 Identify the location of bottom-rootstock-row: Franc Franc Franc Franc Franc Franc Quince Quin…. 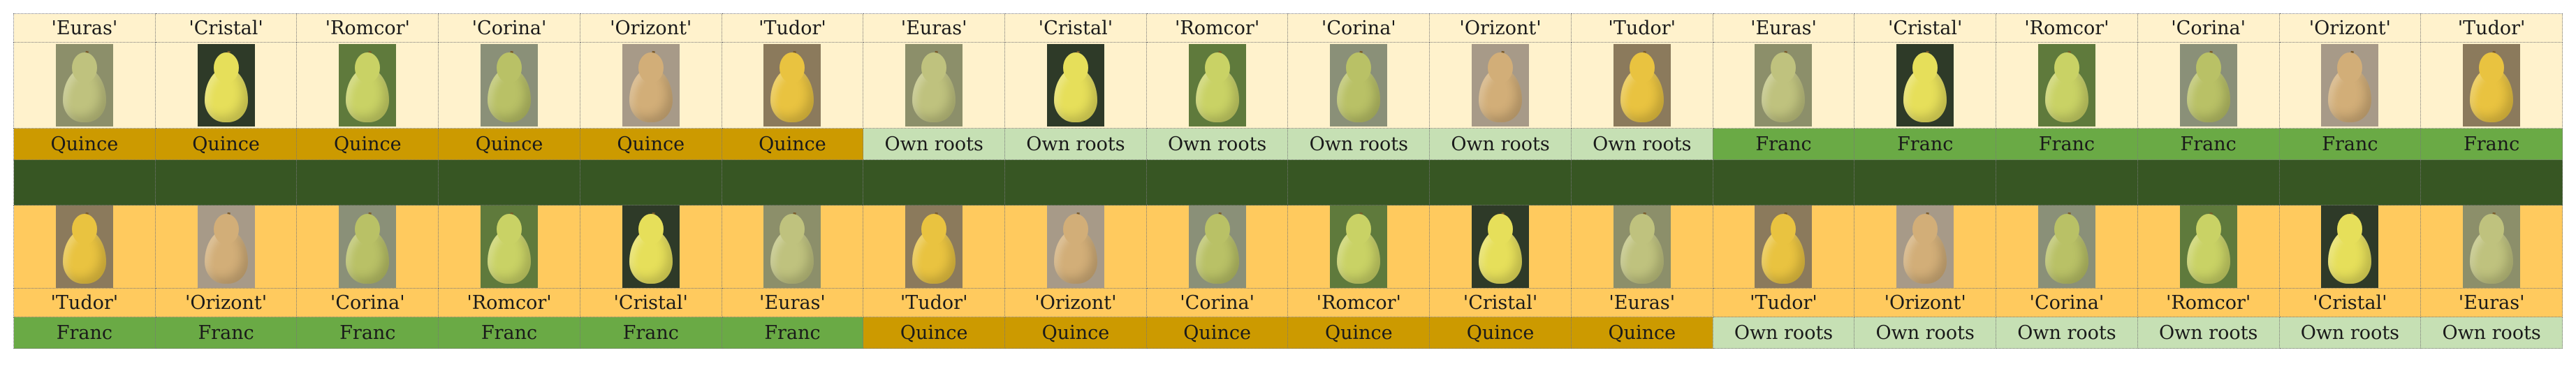
(1288, 333).